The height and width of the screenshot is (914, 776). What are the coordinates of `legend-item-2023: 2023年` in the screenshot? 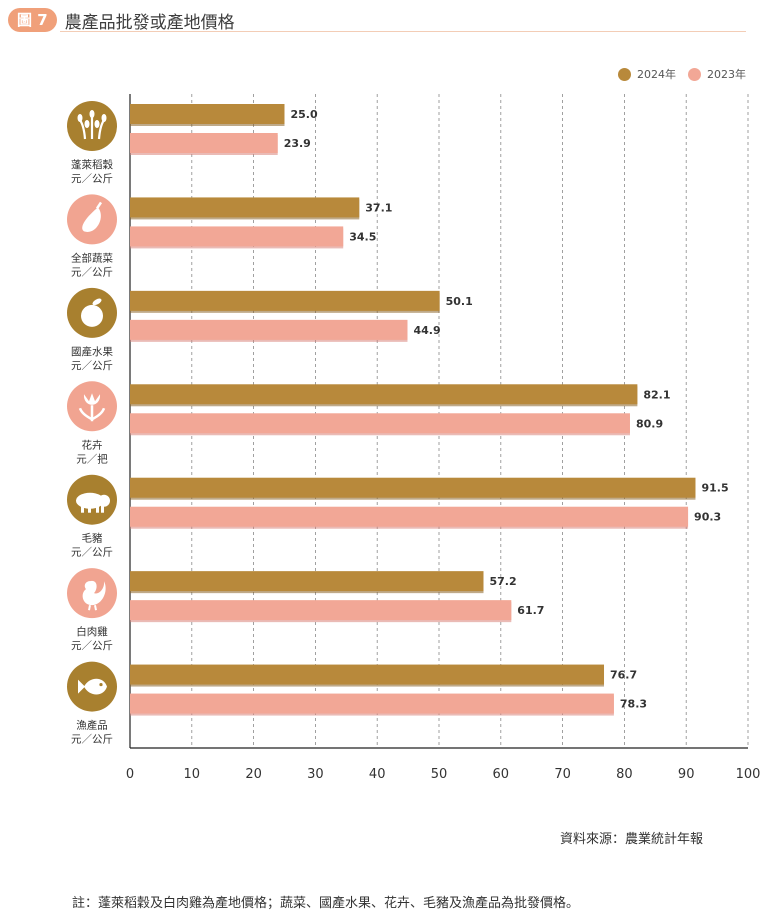 It's located at (717, 74).